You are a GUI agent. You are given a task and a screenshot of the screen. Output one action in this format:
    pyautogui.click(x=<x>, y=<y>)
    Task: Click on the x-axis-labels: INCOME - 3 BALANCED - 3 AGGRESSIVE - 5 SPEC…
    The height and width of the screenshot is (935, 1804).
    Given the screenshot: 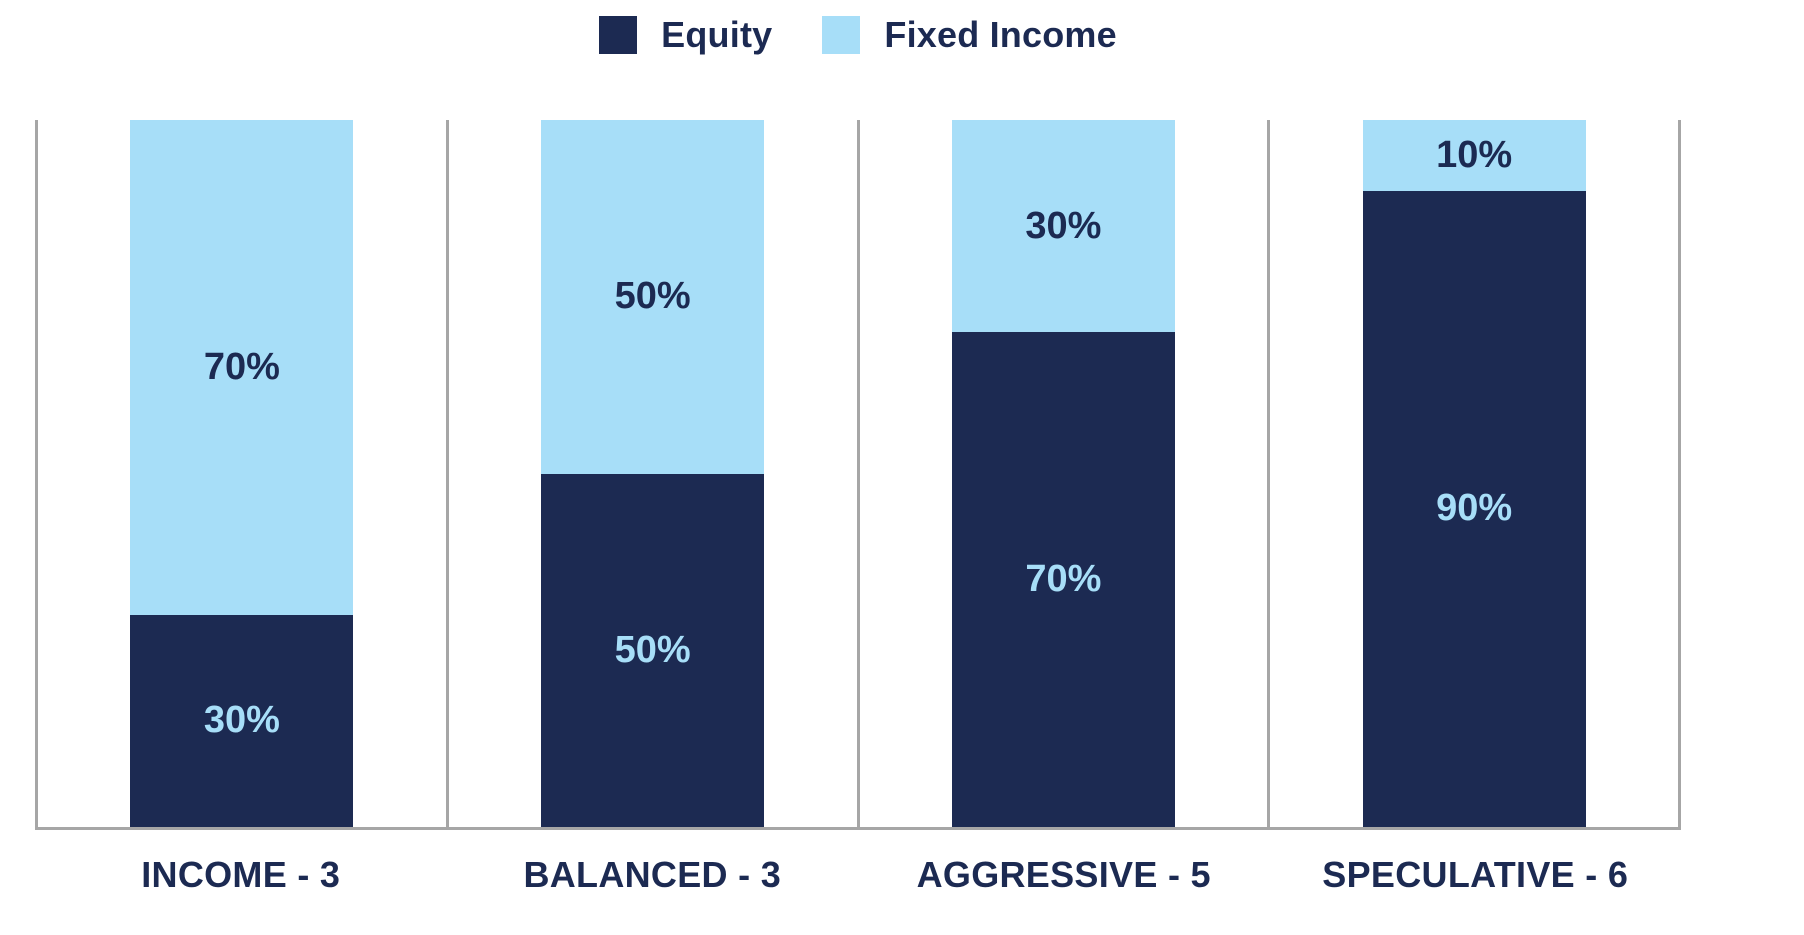 What is the action you would take?
    pyautogui.click(x=858, y=875)
    